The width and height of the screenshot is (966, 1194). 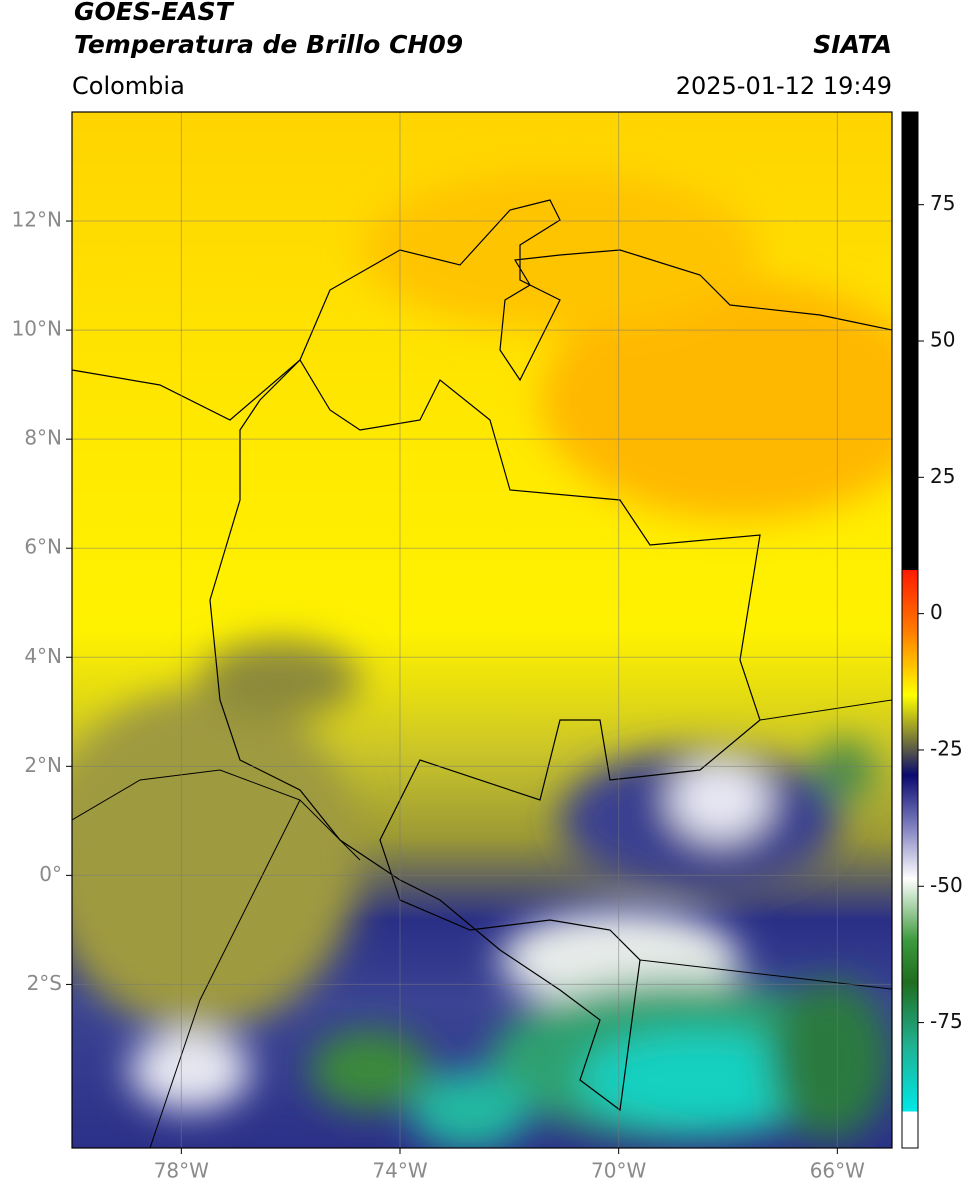 I want to click on y-tick-label: 10°N, so click(x=37, y=329).